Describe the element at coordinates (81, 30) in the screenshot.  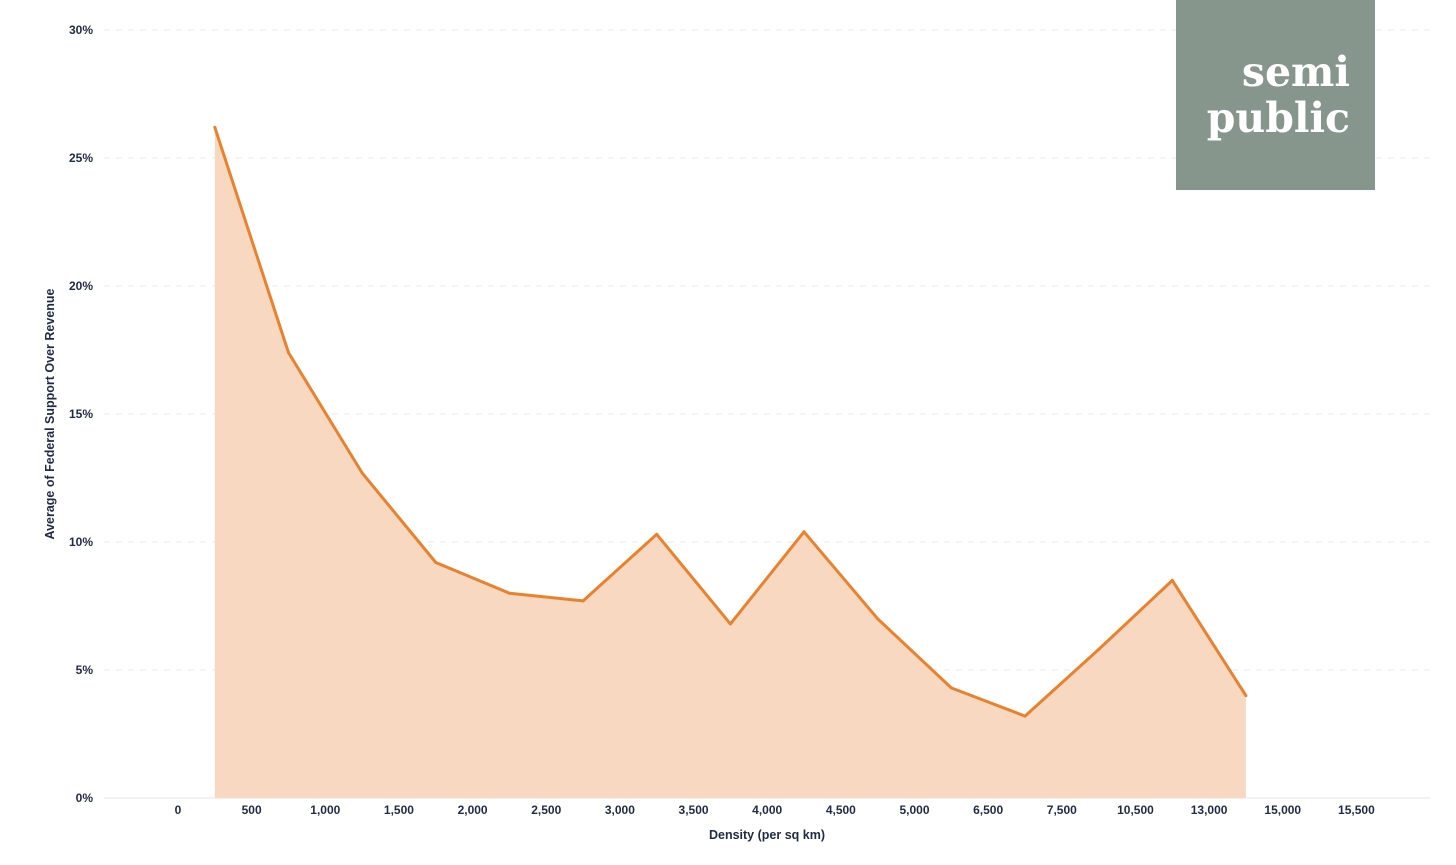
I see `y-tick-label: 30%` at that location.